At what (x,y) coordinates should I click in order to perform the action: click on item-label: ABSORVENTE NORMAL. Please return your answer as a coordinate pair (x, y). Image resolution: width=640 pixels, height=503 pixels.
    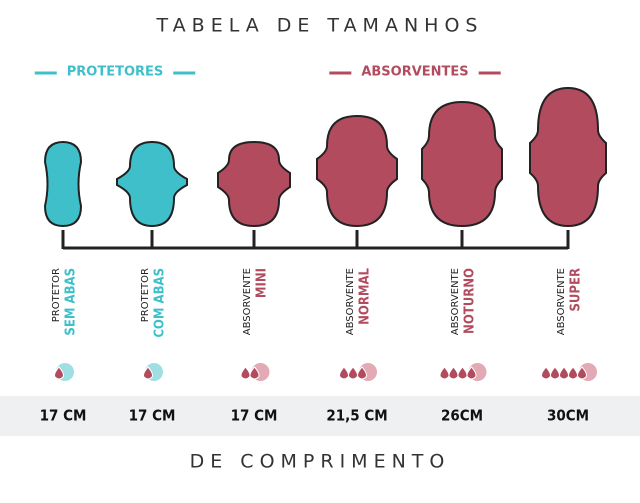
    Looking at the image, I should click on (359, 301).